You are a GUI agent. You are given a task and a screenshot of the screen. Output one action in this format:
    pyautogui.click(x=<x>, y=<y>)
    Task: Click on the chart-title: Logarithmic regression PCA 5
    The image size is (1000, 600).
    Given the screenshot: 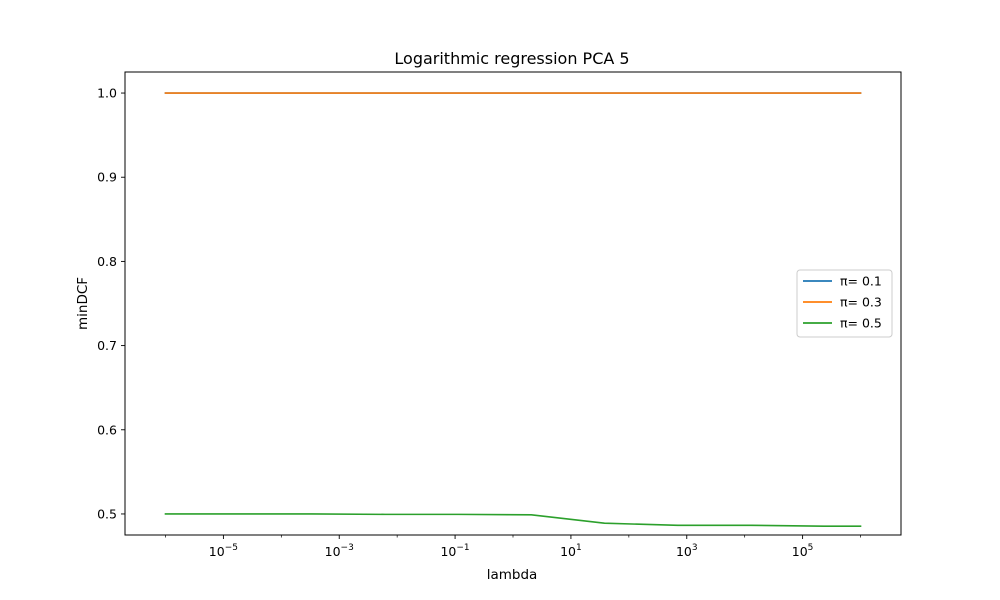 What is the action you would take?
    pyautogui.click(x=511, y=58)
    